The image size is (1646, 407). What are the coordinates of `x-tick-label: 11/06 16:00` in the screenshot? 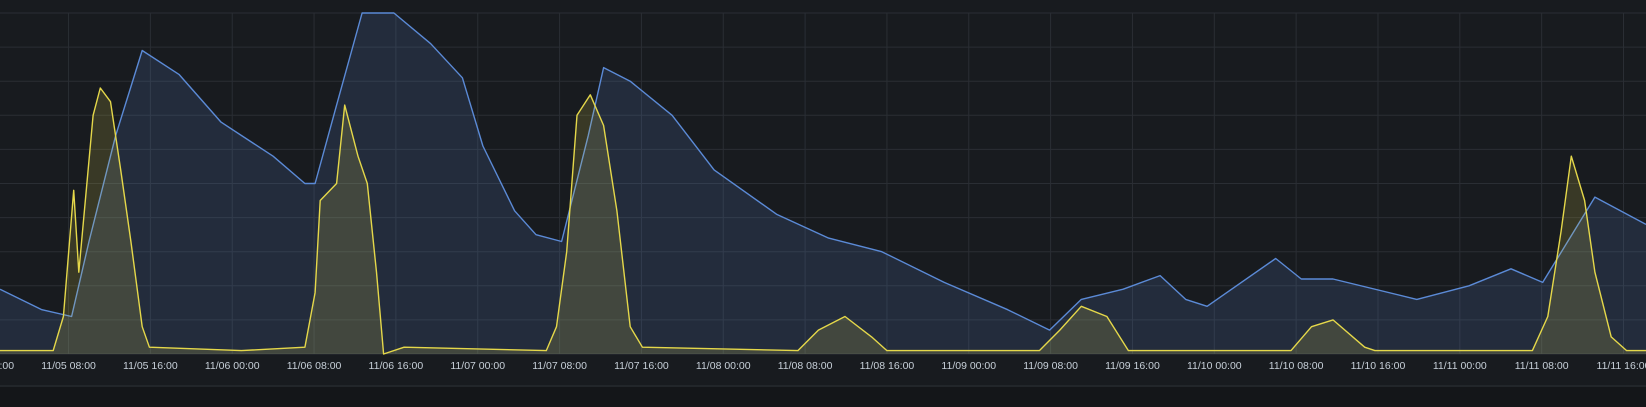 It's located at (396, 366).